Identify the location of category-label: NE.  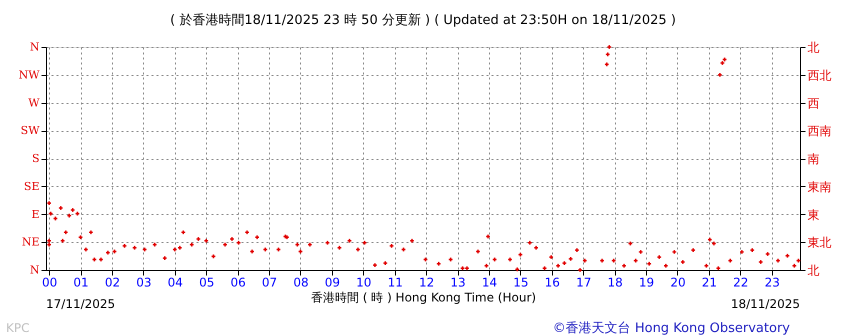
(31, 242).